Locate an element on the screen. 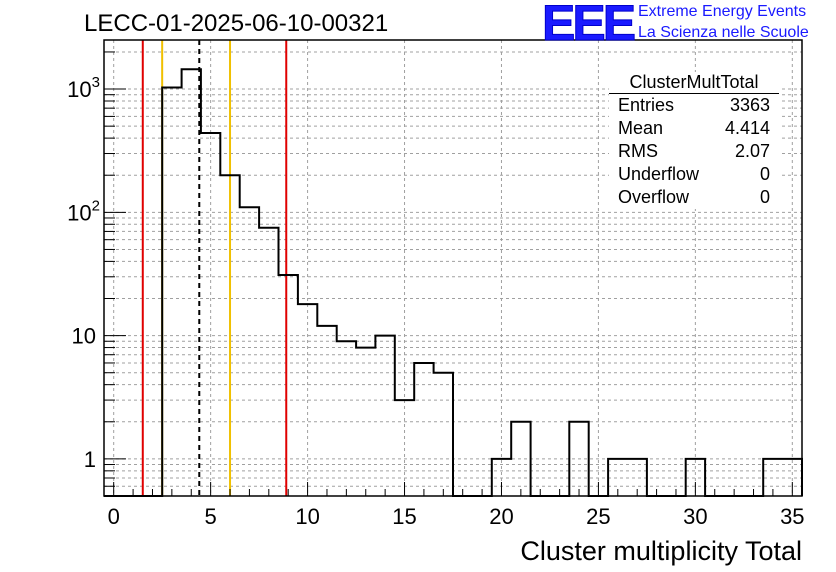  stats-row-underflow: Underflow 0 is located at coordinates (694, 174).